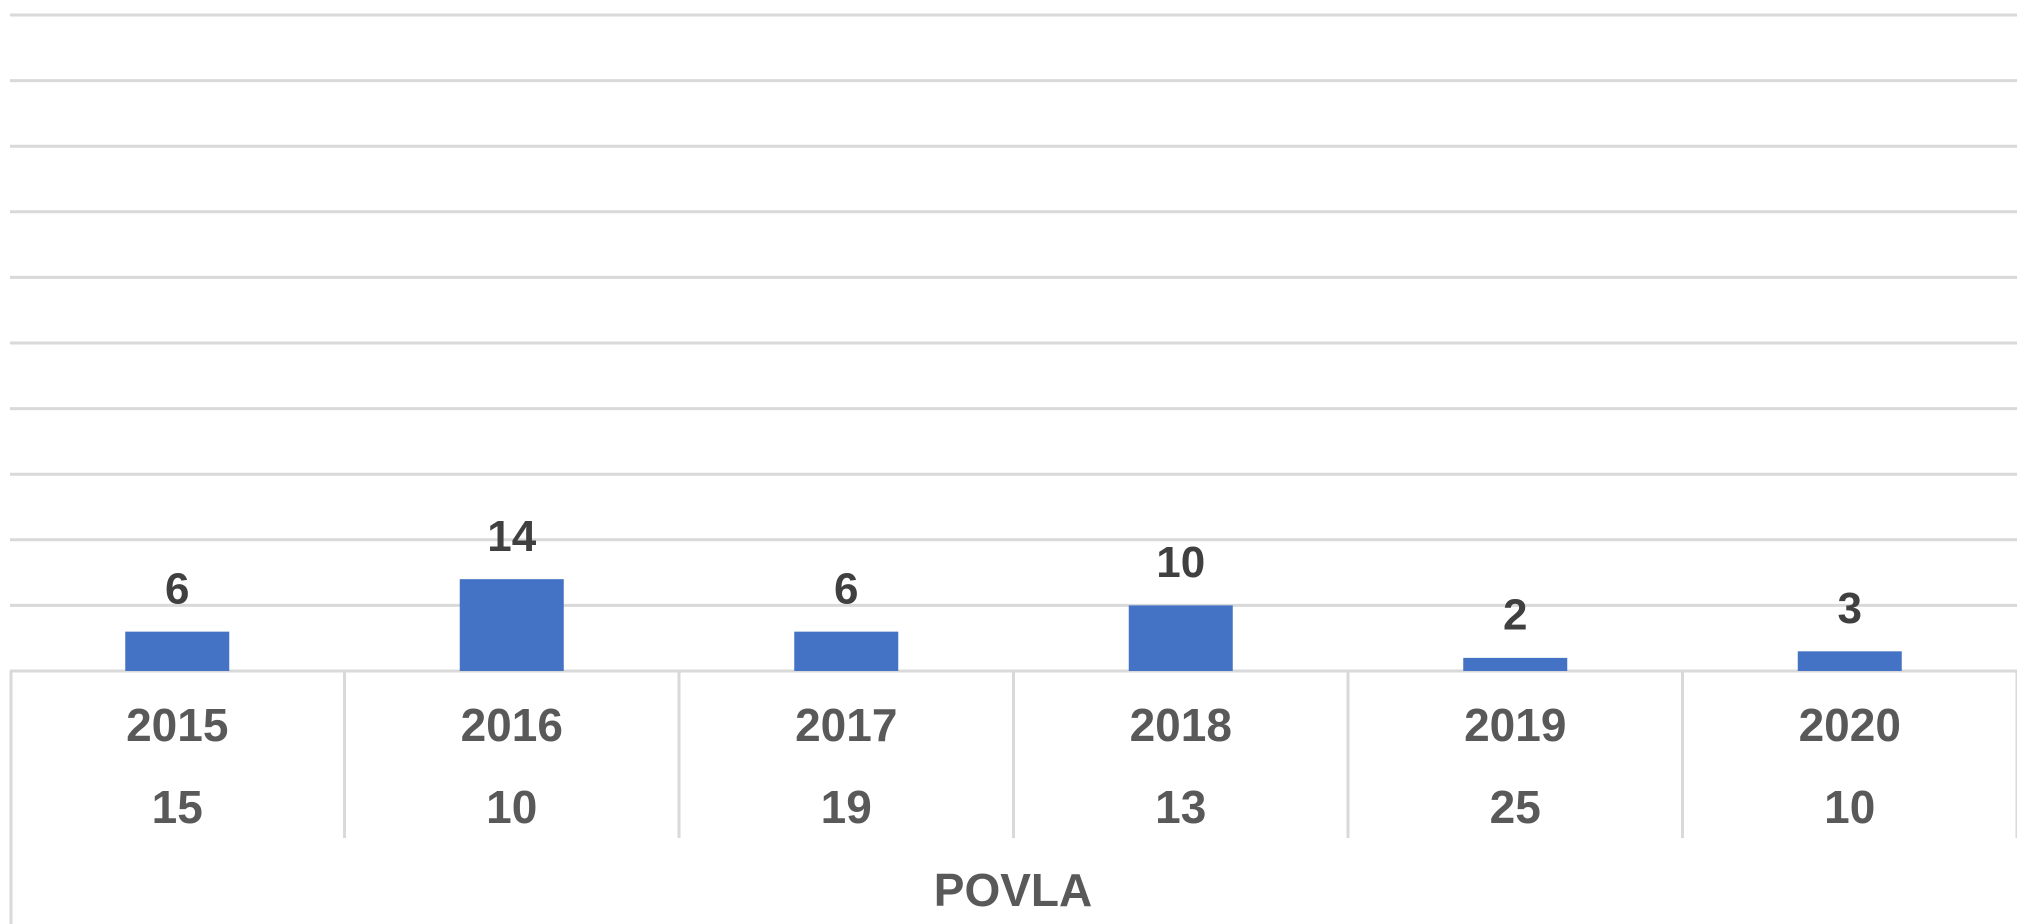 The image size is (2017, 924). I want to click on x-tick-label: 2018, so click(1181, 725).